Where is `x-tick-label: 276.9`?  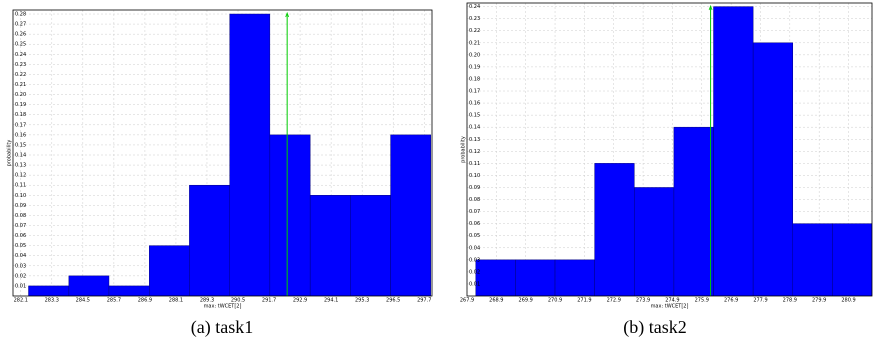
x-tick-label: 276.9 is located at coordinates (731, 301).